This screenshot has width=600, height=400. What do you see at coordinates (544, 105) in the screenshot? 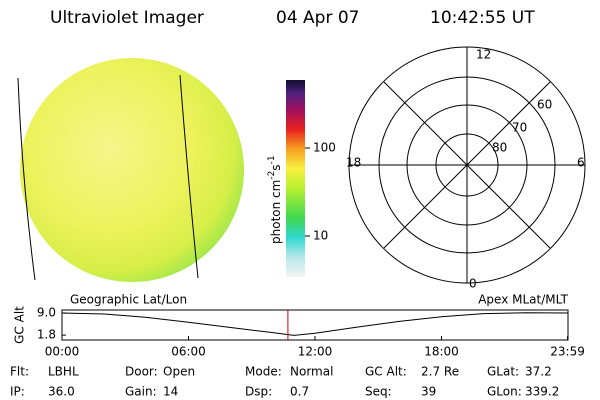
I see `mlat-label: 60` at bounding box center [544, 105].